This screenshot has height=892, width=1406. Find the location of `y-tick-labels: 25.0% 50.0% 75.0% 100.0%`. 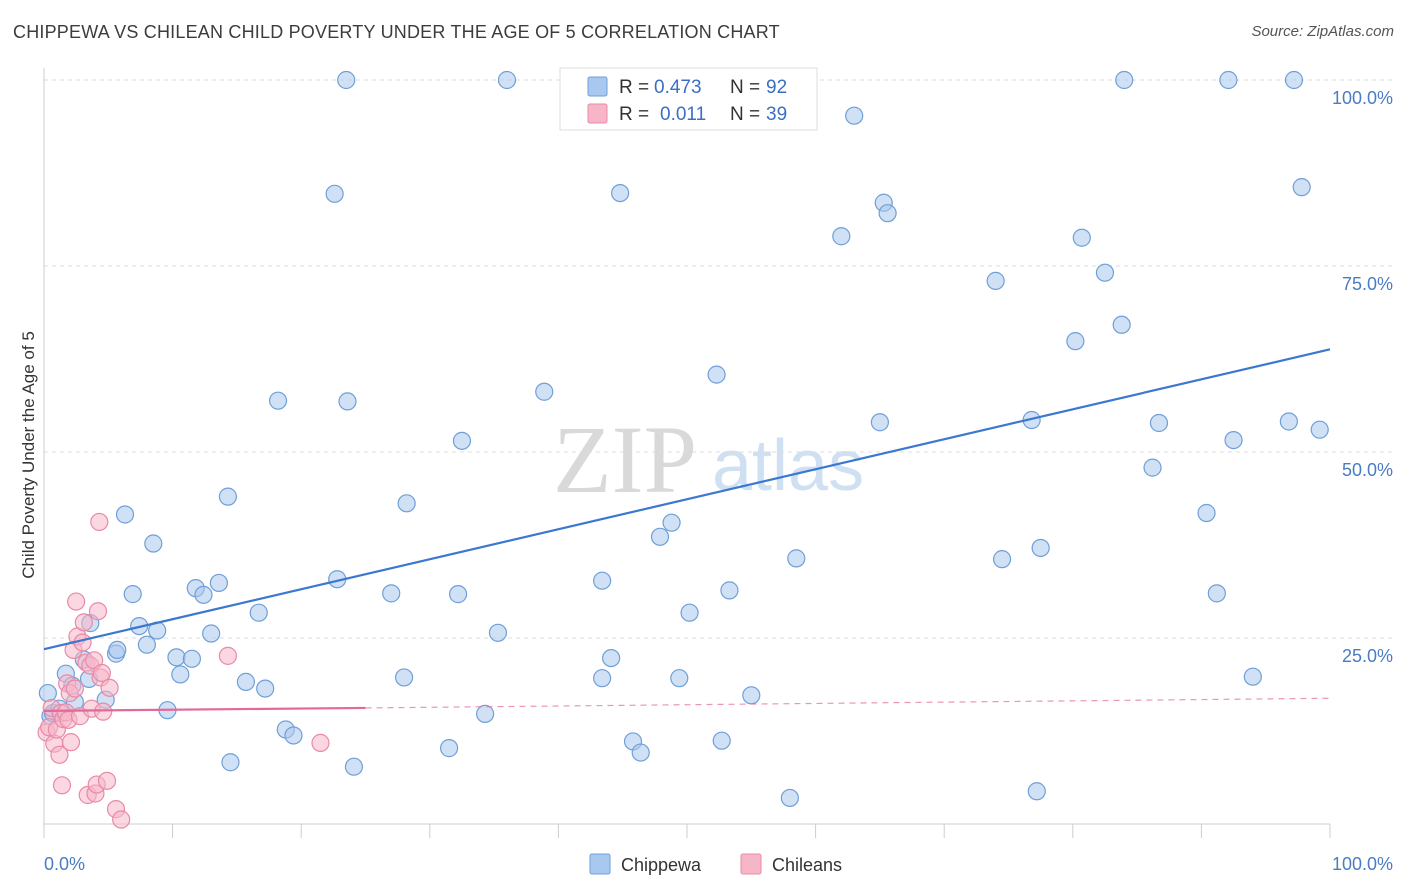

y-tick-labels: 25.0% 50.0% 75.0% 100.0% is located at coordinates (1362, 377).